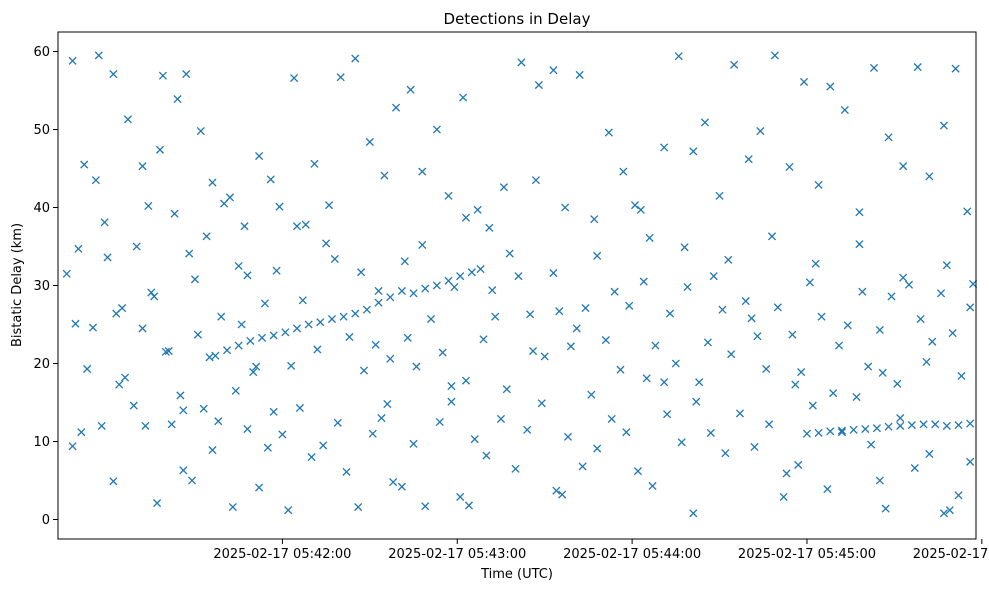 The height and width of the screenshot is (590, 989). Describe the element at coordinates (457, 554) in the screenshot. I see `x-tick-label-1: 2025-02-17 05:43:00` at that location.